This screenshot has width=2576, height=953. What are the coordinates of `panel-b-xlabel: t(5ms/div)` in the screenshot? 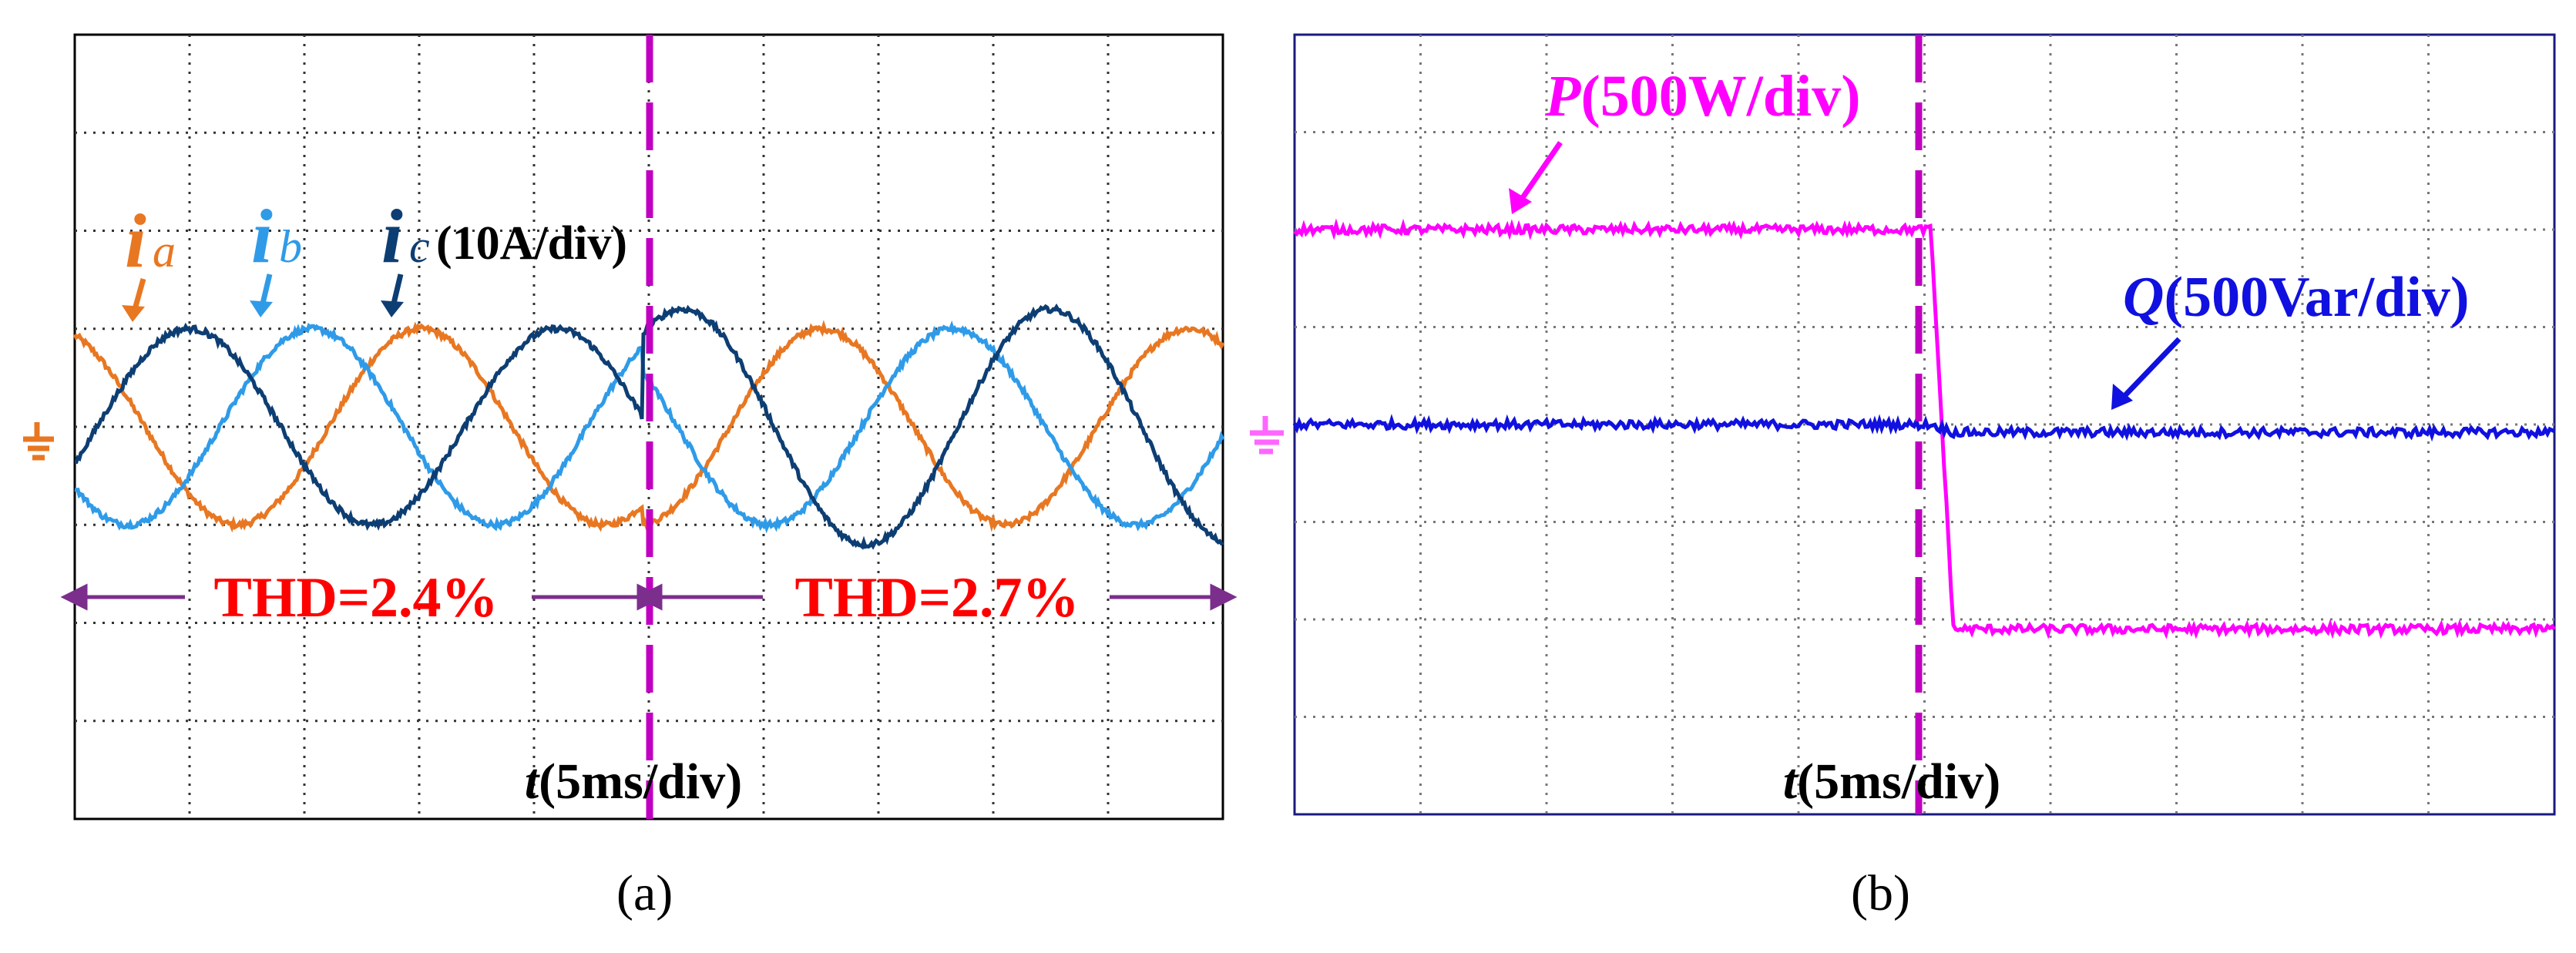 It's located at (1891, 781).